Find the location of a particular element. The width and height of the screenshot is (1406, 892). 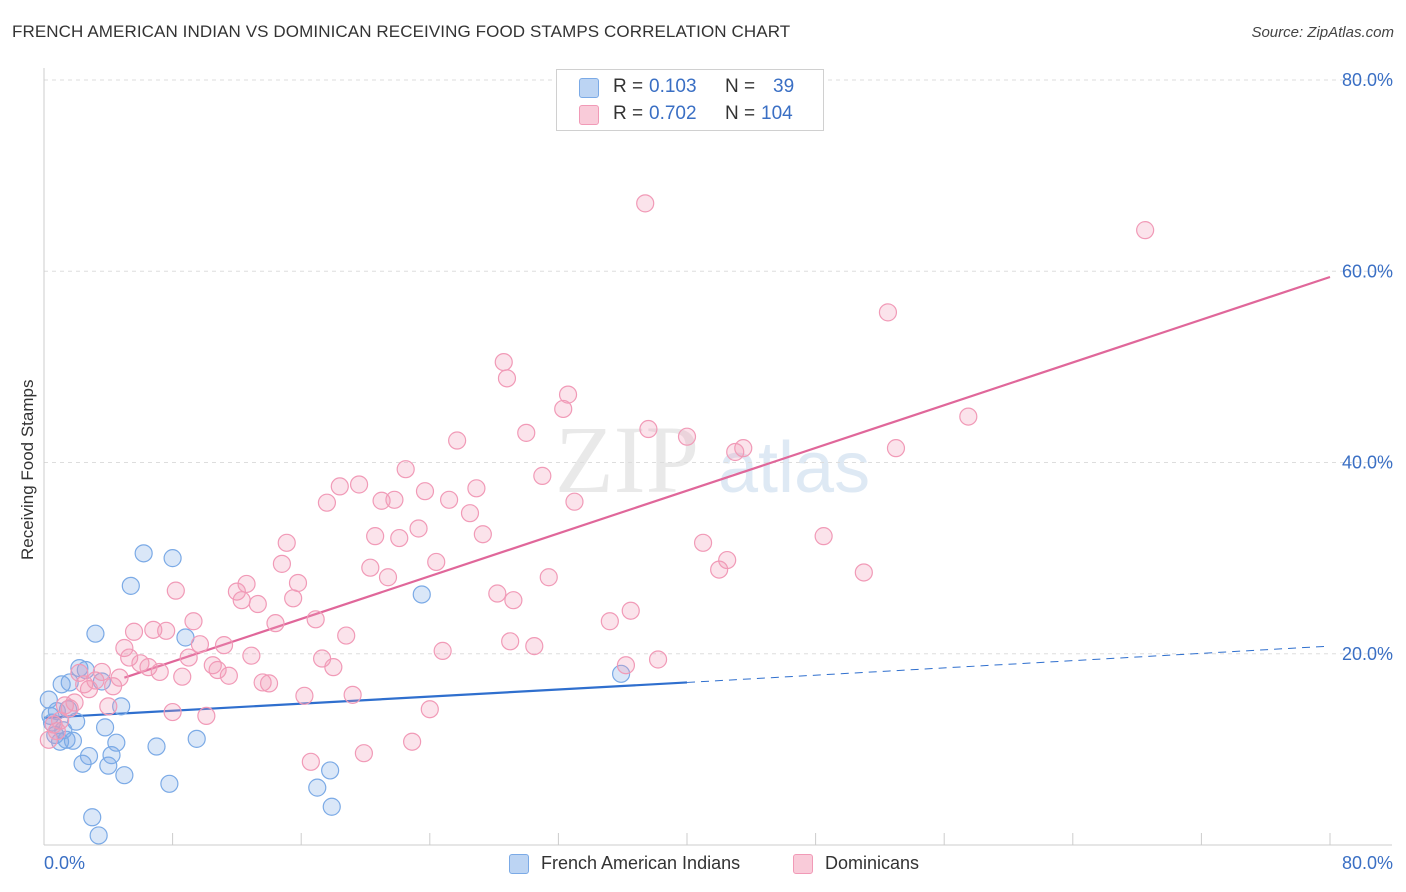

source-label: Source: ZipAtlas.com is located at coordinates (1322, 32).